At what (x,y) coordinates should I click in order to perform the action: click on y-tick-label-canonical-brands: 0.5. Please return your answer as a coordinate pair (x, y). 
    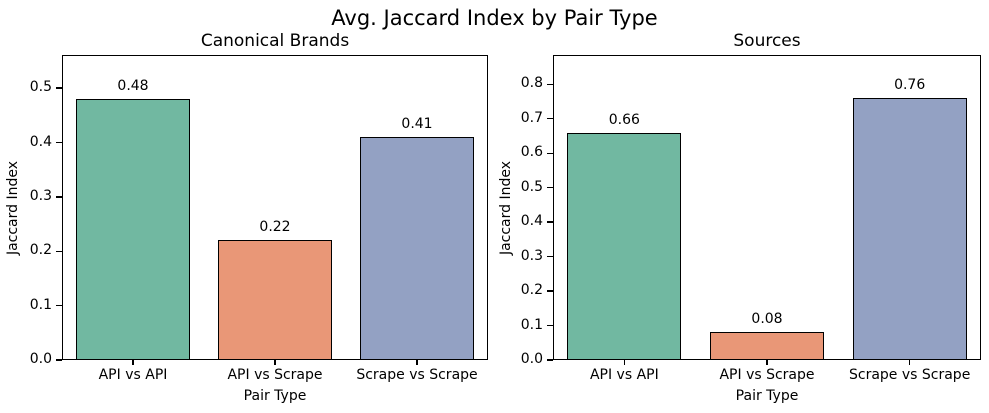
    Looking at the image, I should click on (40, 87).